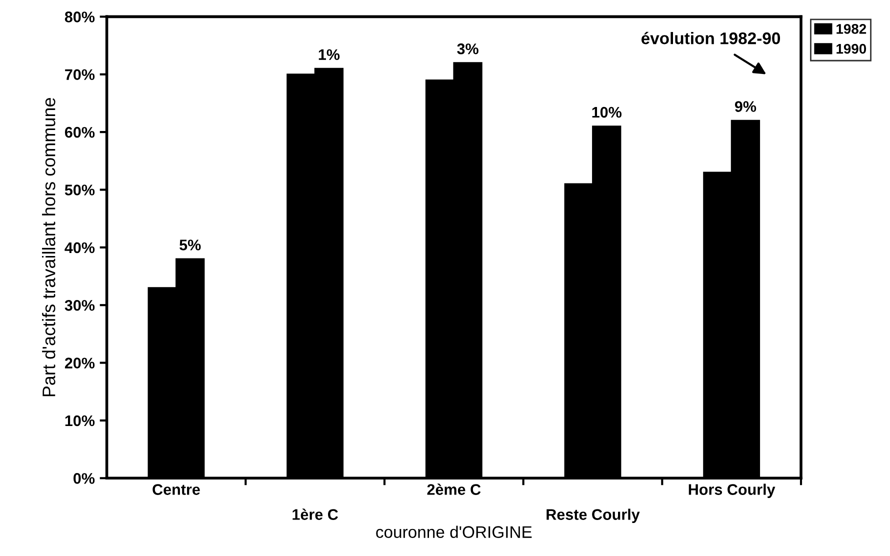 This screenshot has height=556, width=890. Describe the element at coordinates (732, 491) in the screenshot. I see `x-tick-label: Hors Courly` at that location.